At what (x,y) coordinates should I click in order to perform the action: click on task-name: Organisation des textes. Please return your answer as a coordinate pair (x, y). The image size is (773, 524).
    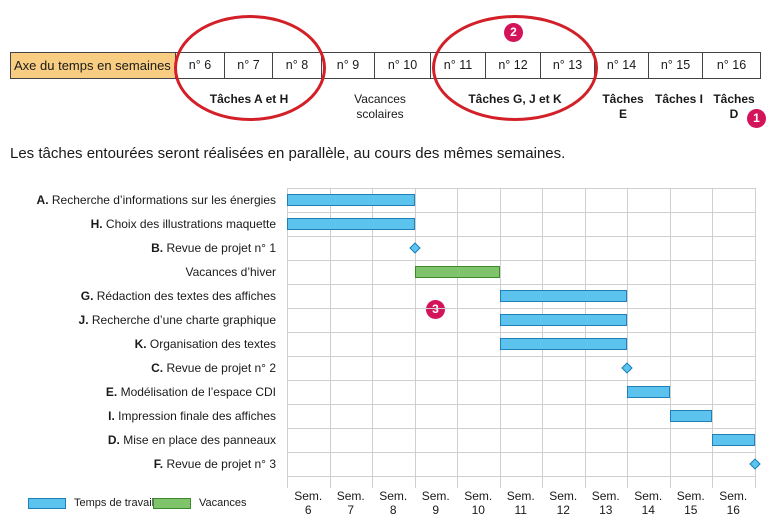
    Looking at the image, I should click on (212, 344).